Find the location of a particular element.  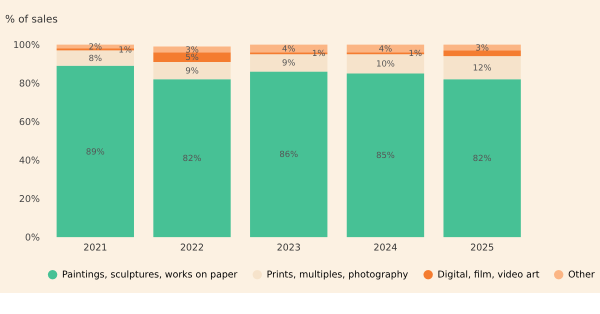

data-label: 86% is located at coordinates (288, 154).